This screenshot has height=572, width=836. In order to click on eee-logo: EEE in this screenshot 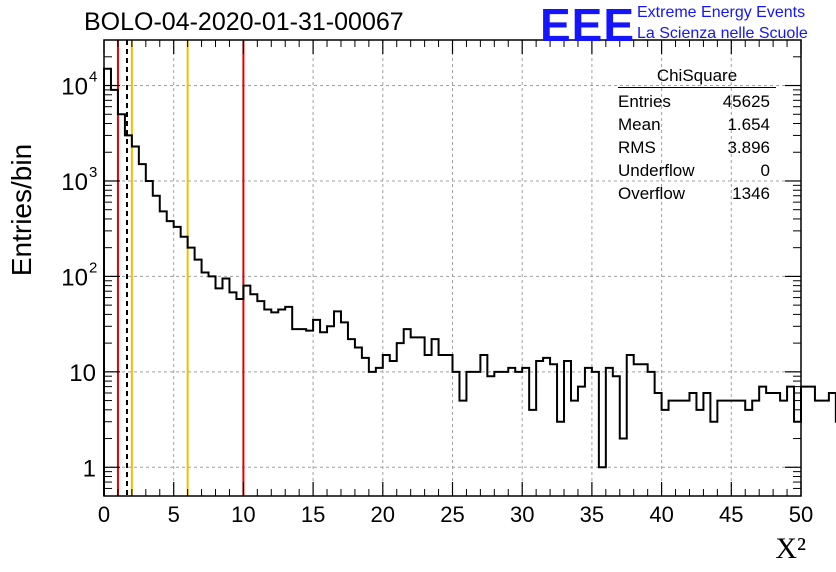, I will do `click(588, 25)`.